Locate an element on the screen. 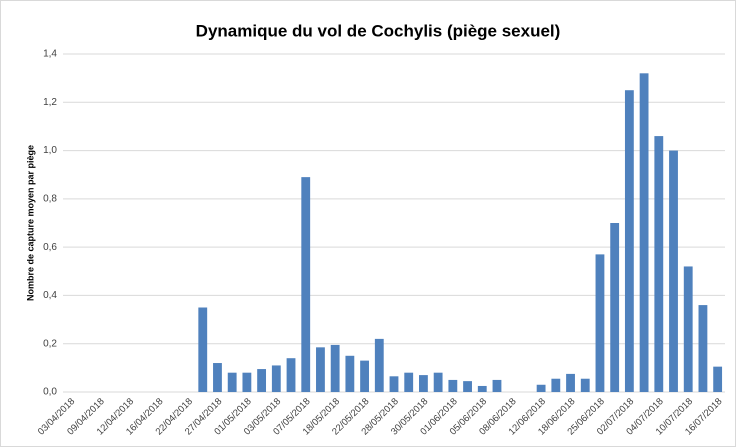 Image resolution: width=736 pixels, height=447 pixels. y-tick-label: 0,6 is located at coordinates (50, 247).